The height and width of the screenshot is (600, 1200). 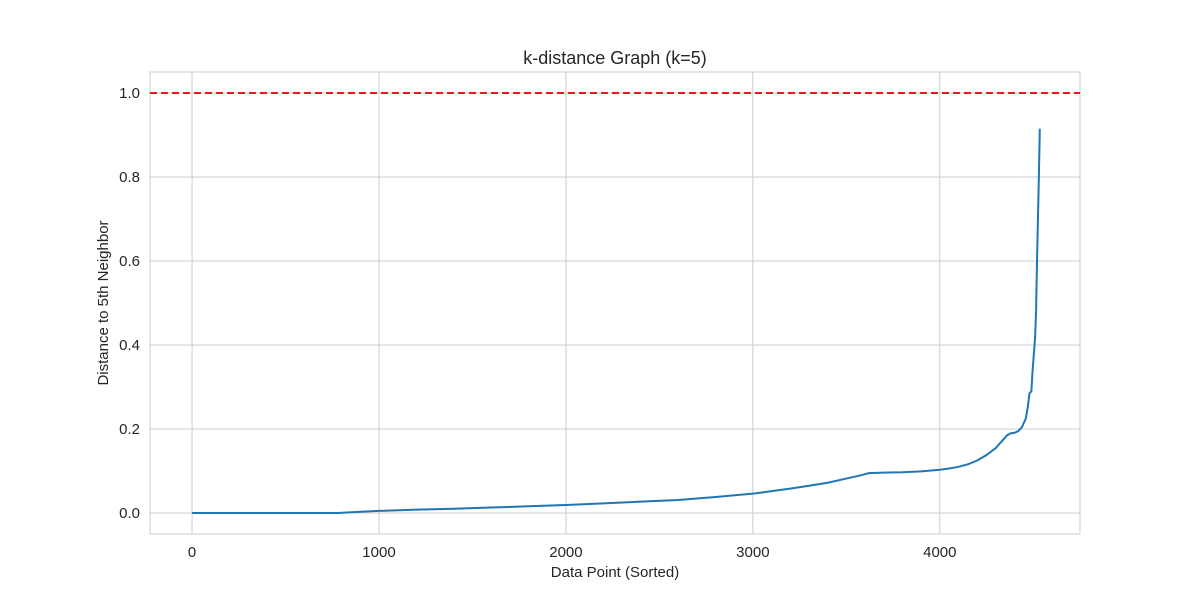 I want to click on x-tick-label: 3000, so click(x=752, y=552).